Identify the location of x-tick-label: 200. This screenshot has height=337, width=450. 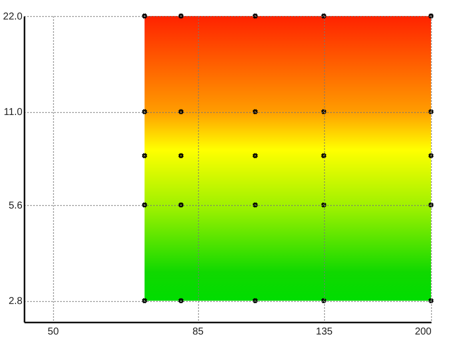
(423, 331).